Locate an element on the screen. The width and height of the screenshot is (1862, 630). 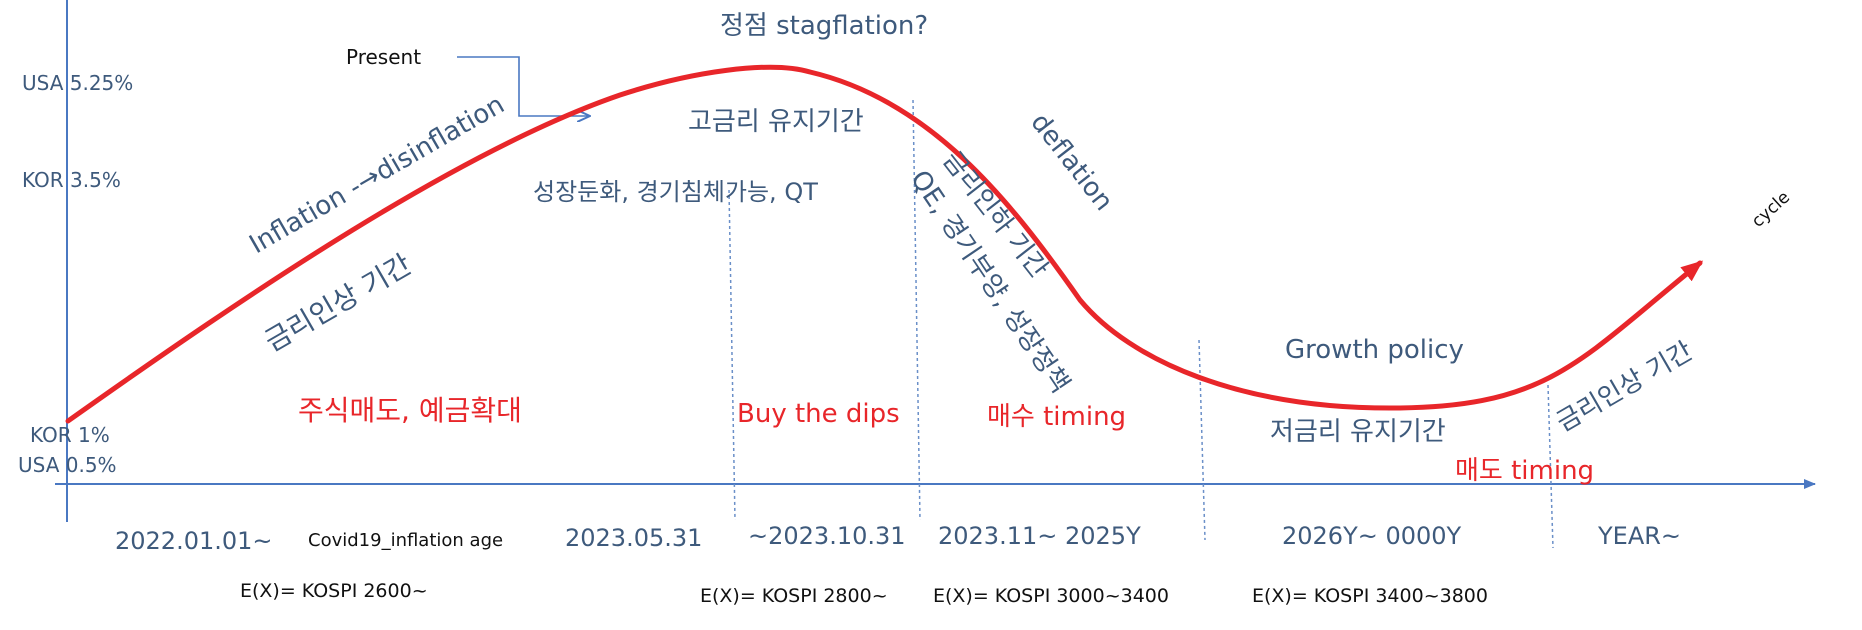
expectation-3: E(X)= KOSPI 3000~3400 is located at coordinates (1051, 596).